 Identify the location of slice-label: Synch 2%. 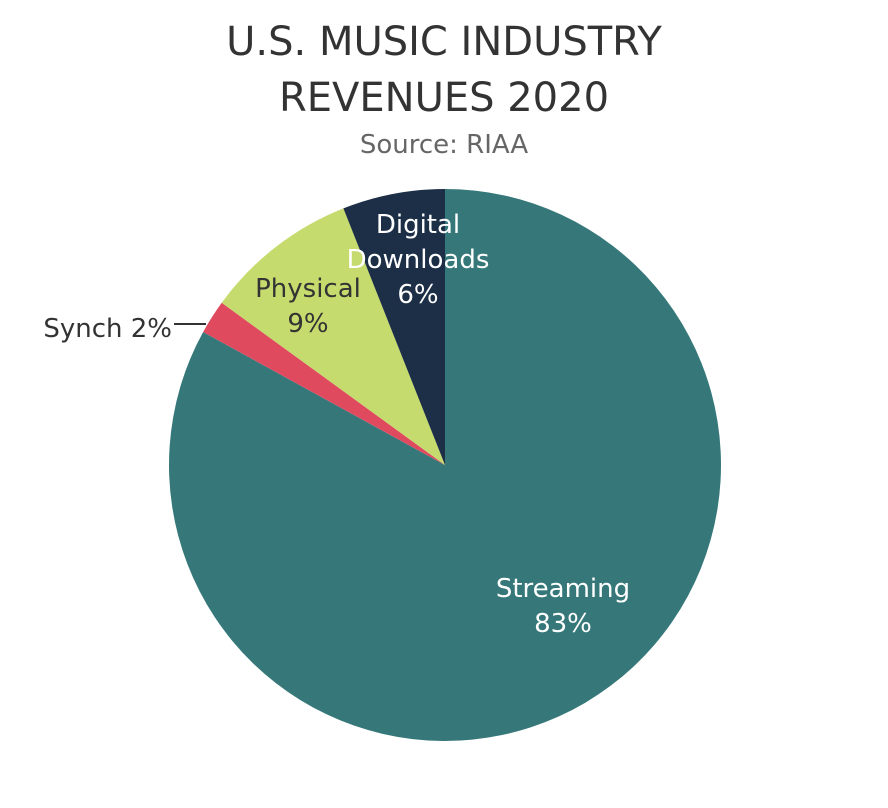
(91, 329).